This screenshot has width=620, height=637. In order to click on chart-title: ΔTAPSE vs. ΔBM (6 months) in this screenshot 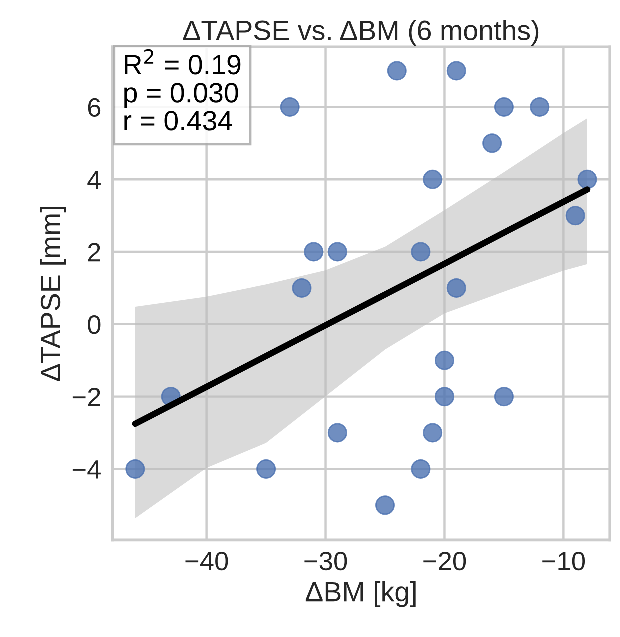, I will do `click(361, 33)`.